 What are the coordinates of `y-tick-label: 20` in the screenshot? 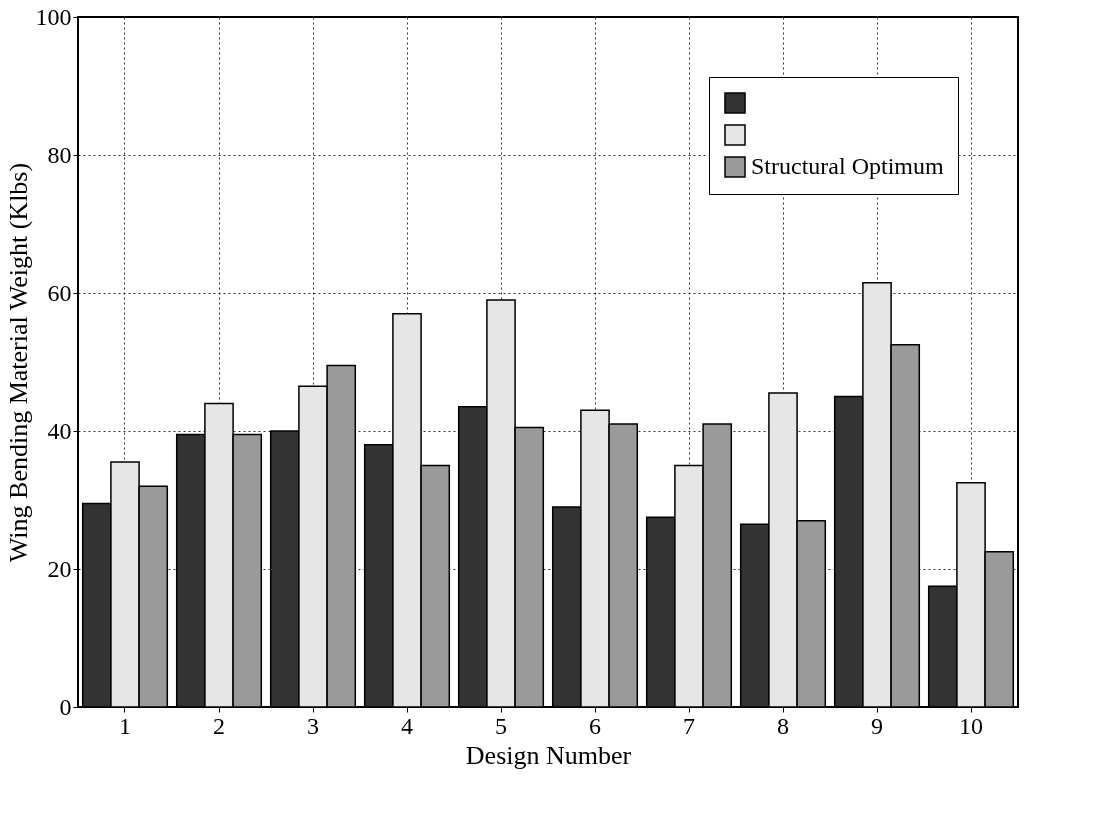 It's located at (59, 568).